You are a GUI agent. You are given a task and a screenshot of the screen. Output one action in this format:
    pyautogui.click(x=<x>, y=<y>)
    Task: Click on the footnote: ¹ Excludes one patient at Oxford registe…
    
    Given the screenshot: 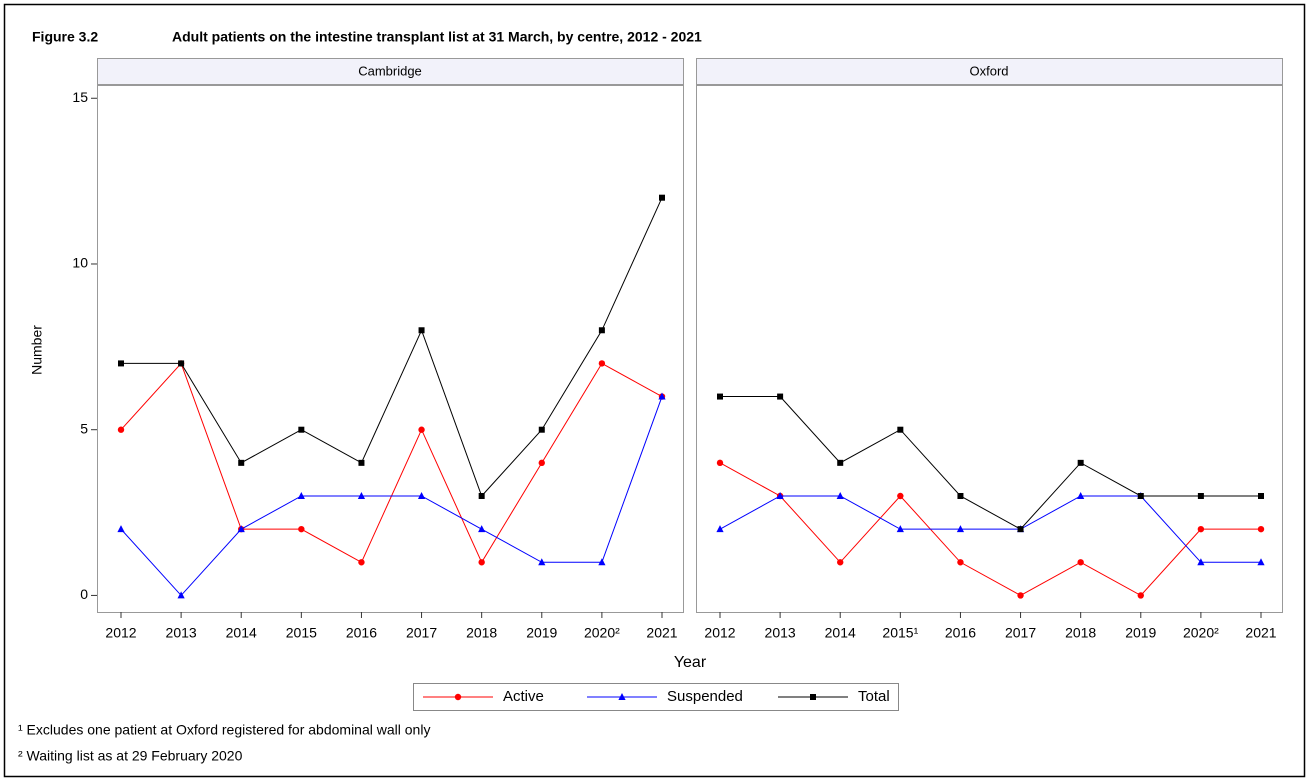 What is the action you would take?
    pyautogui.click(x=224, y=730)
    